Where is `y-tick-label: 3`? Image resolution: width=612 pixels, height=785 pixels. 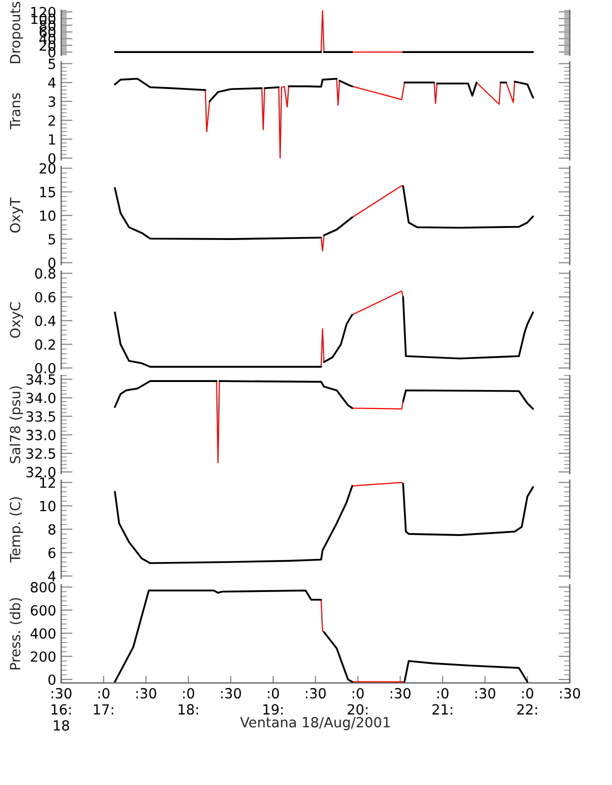
y-tick-label: 3 is located at coordinates (52, 101).